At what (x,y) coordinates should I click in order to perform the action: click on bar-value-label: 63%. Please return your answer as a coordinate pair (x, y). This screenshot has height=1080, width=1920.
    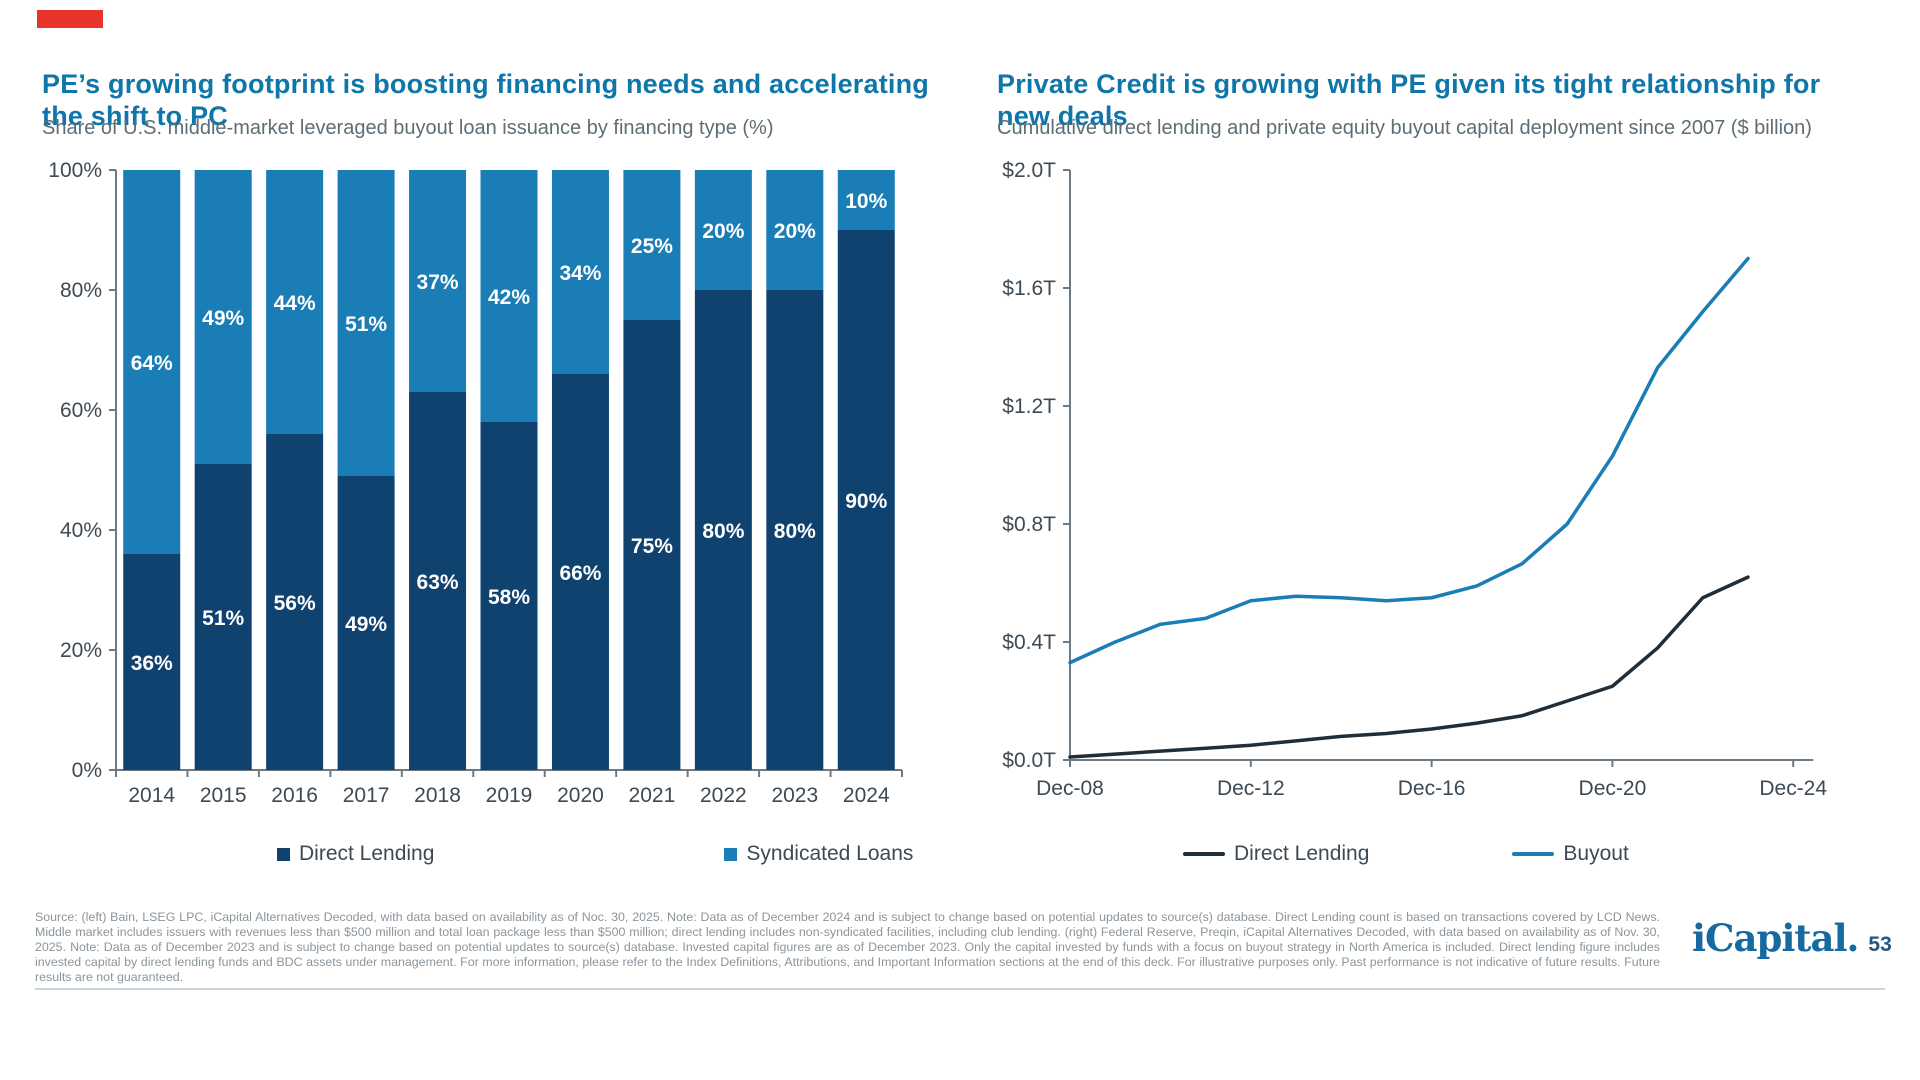
    Looking at the image, I should click on (438, 582).